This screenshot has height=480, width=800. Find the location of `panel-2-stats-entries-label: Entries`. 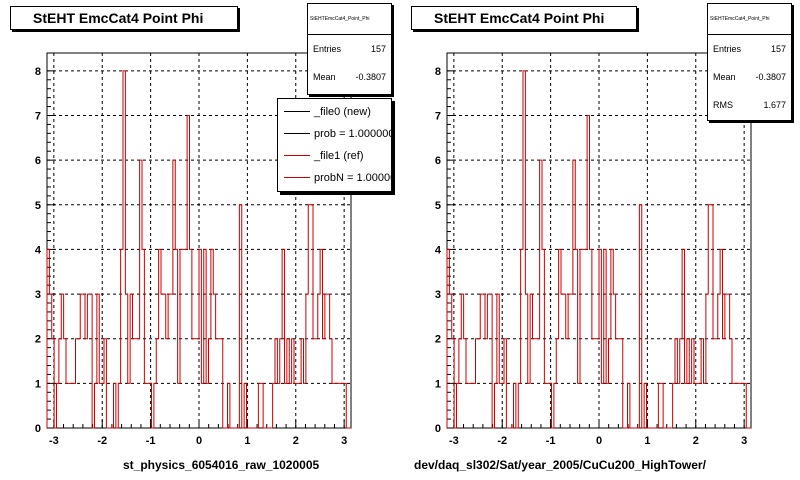

panel-2-stats-entries-label: Entries is located at coordinates (727, 49).